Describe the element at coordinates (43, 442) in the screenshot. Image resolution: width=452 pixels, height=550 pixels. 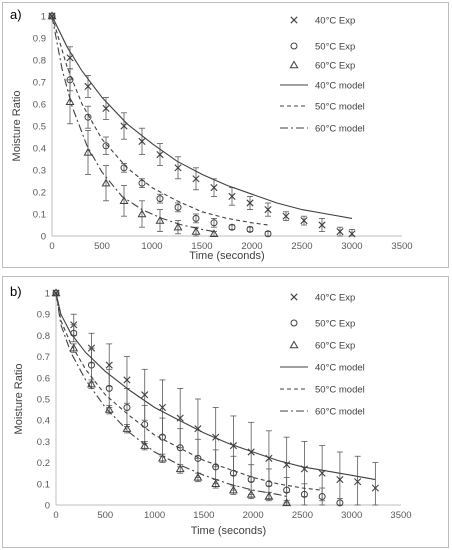
I see `y-tick-label: 0.3` at that location.